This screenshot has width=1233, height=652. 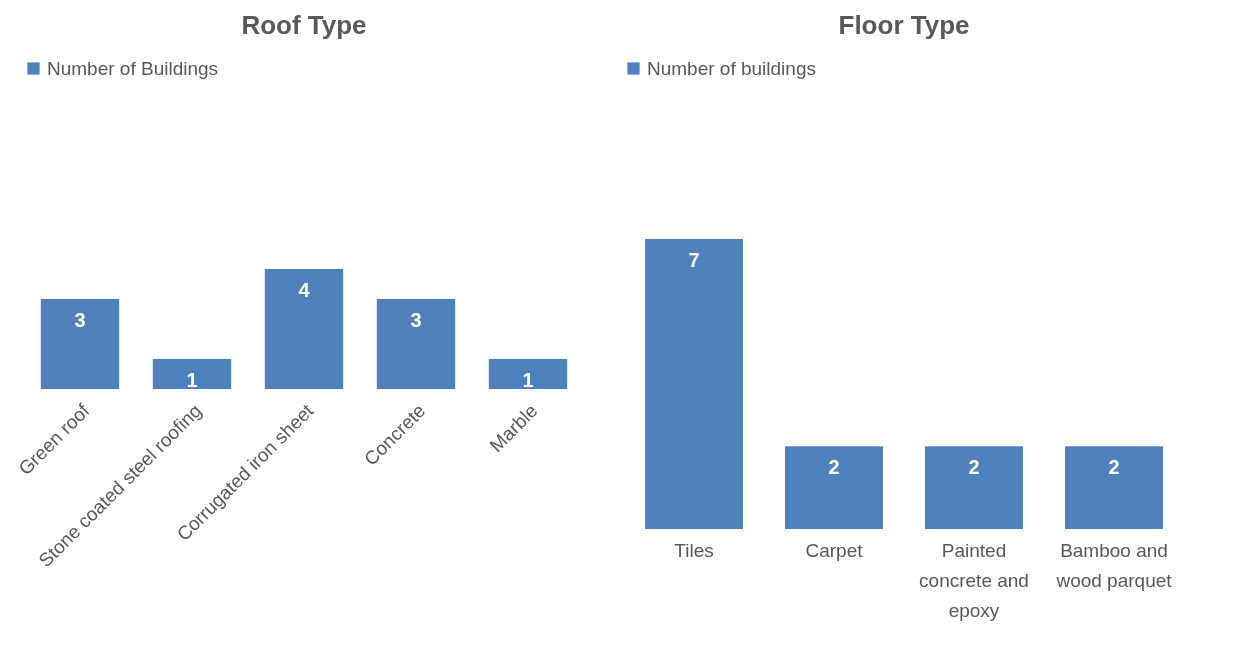 I want to click on x-tick-label: Painted concrete and epoxy, so click(x=974, y=580).